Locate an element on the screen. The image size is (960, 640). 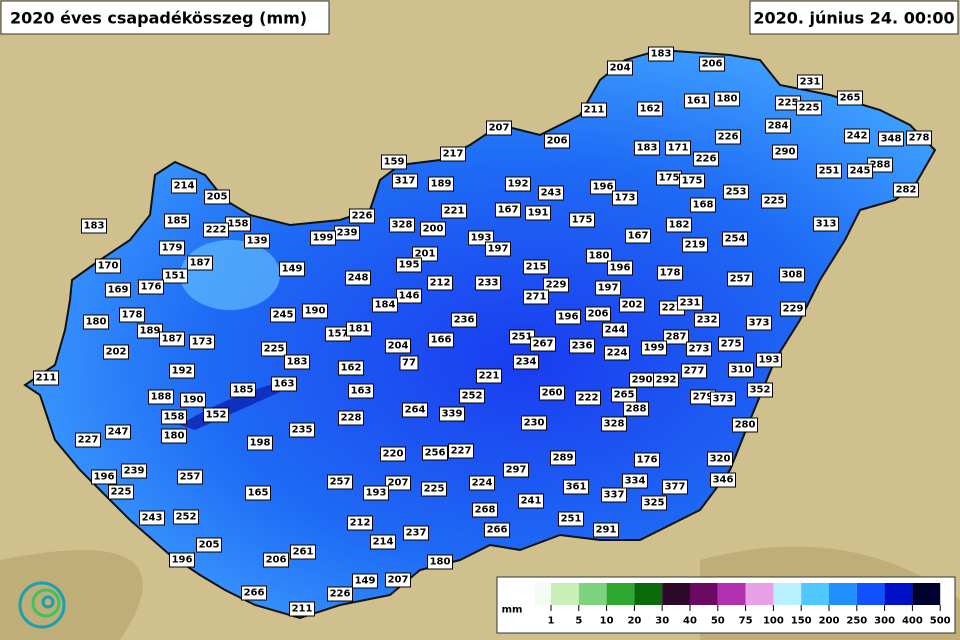
station-value: 248 is located at coordinates (358, 278).